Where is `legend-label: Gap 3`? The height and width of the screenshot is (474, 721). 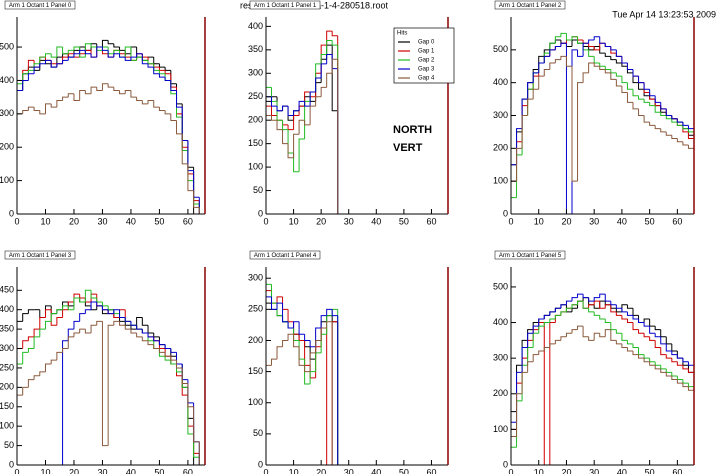 legend-label: Gap 3 is located at coordinates (426, 70).